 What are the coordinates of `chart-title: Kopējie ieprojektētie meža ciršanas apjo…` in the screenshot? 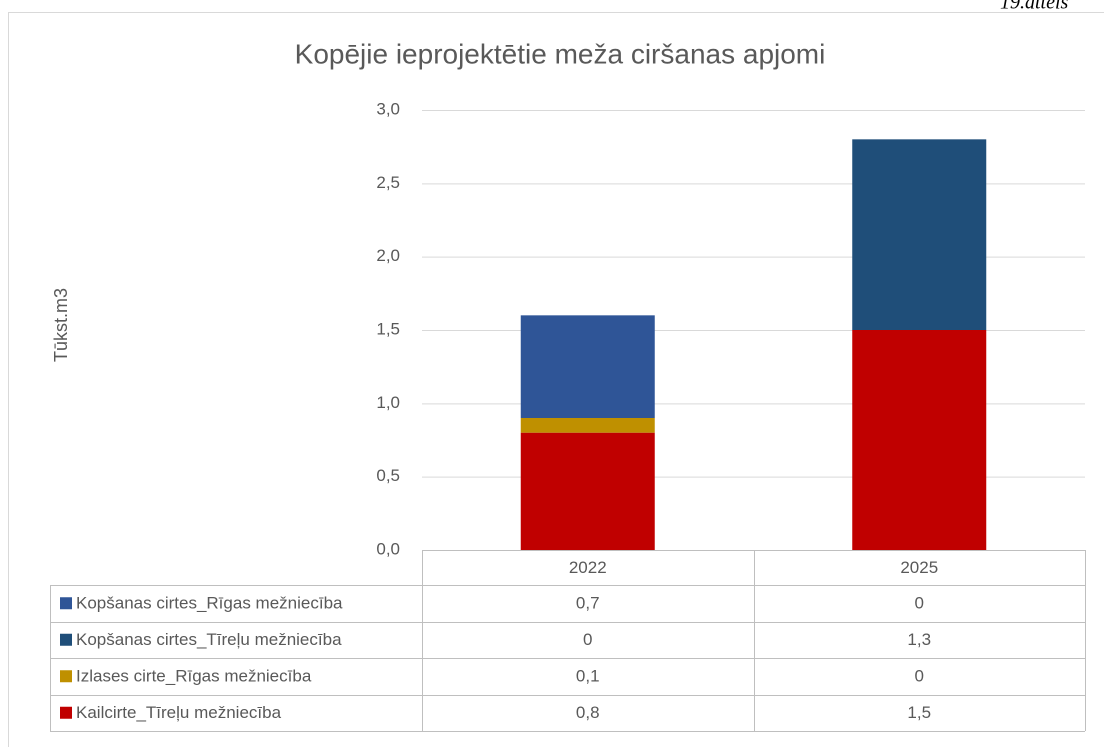 It's located at (560, 53).